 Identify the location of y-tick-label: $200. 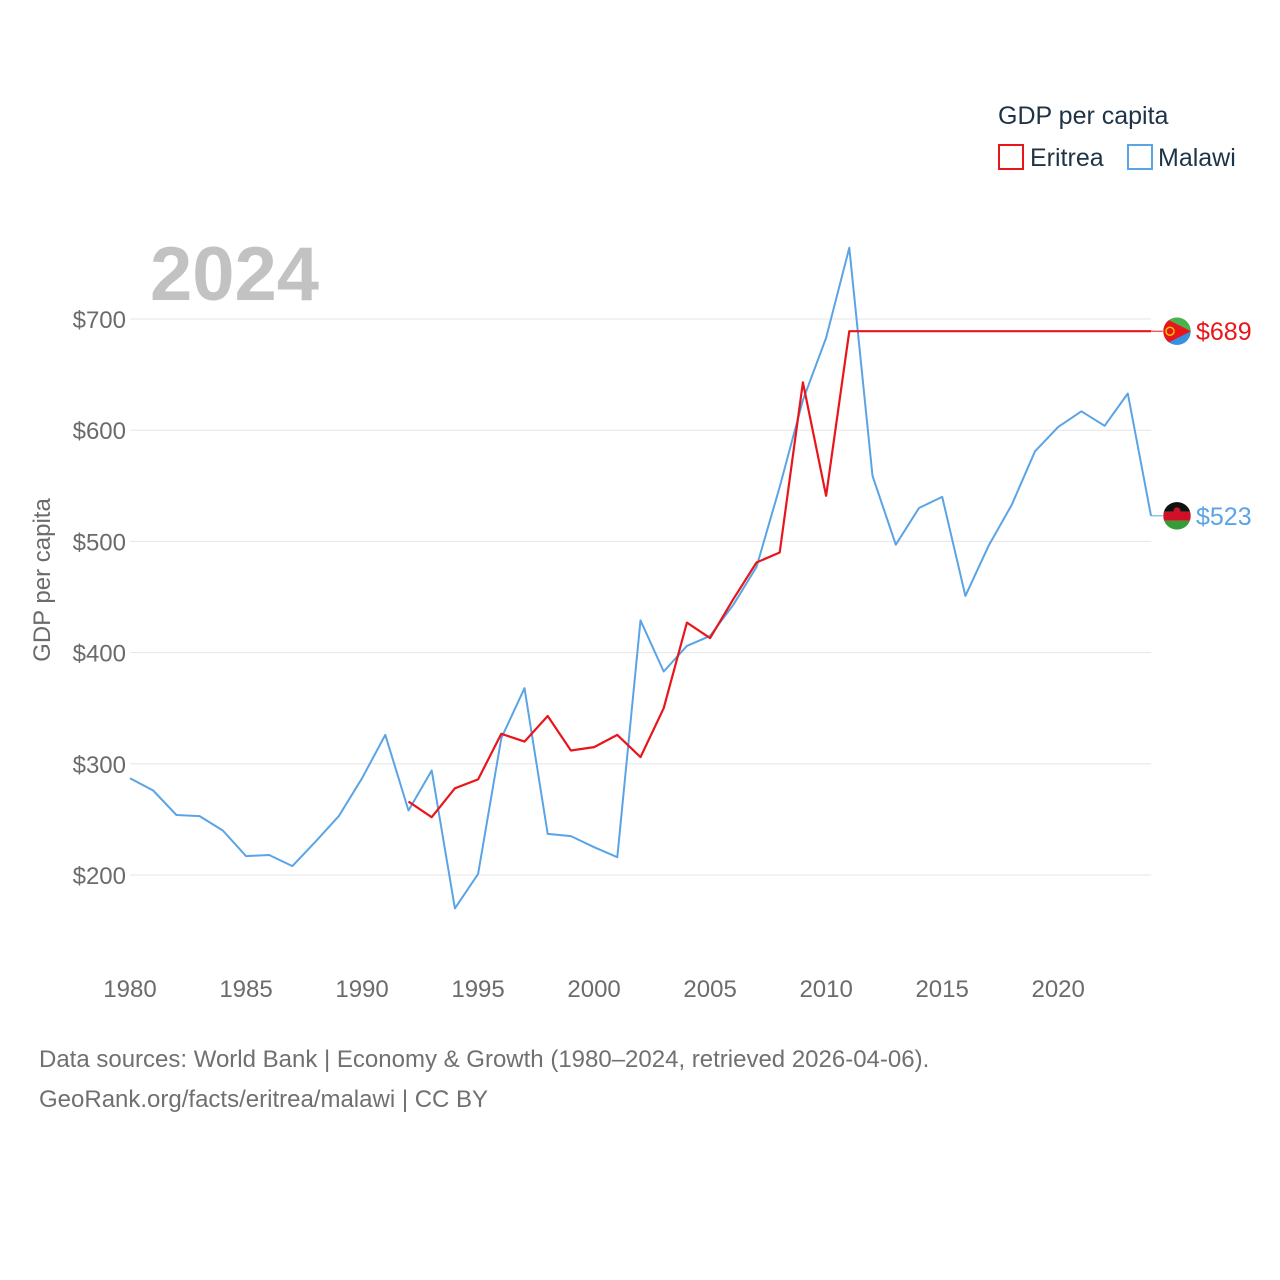
(99, 876).